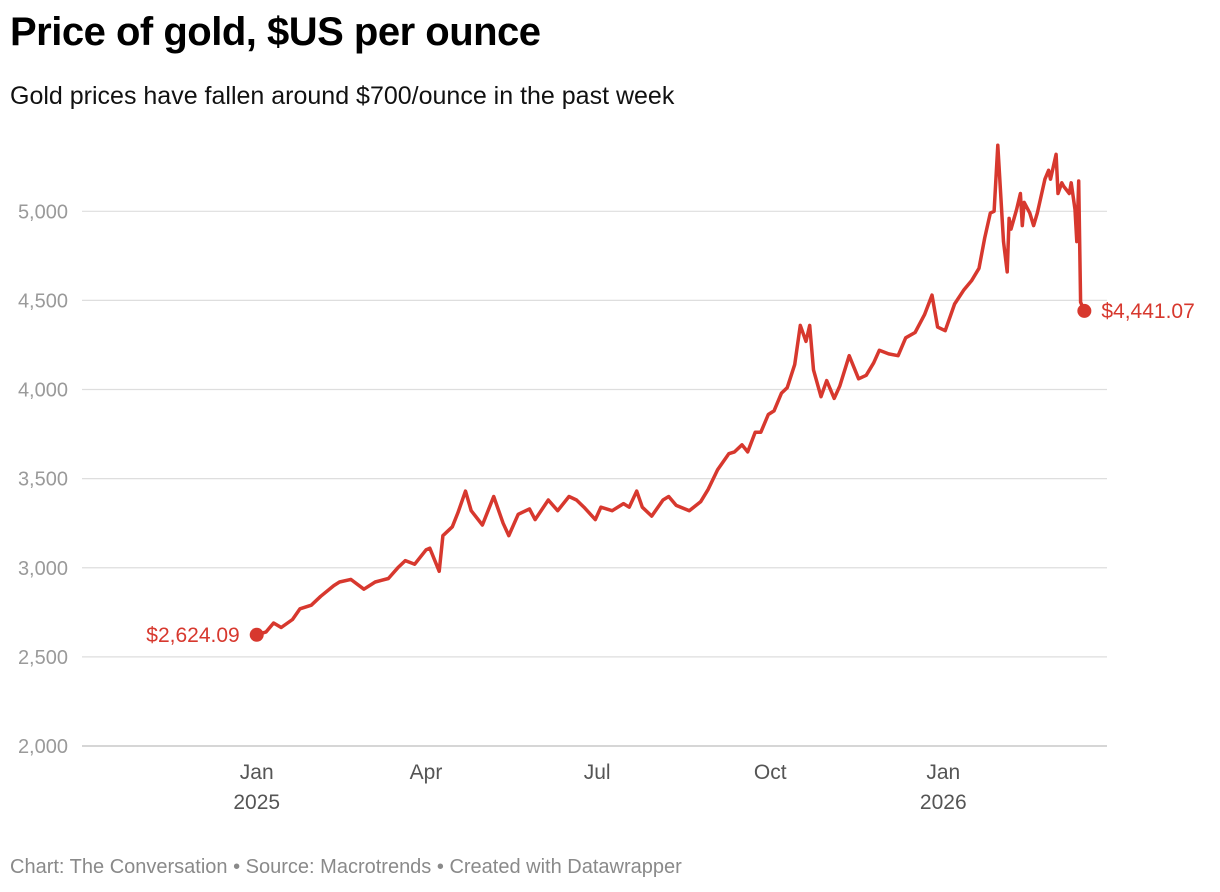 The width and height of the screenshot is (1220, 892). What do you see at coordinates (565, 867) in the screenshot?
I see `datawrapper-credit: Created with Datawrapper` at bounding box center [565, 867].